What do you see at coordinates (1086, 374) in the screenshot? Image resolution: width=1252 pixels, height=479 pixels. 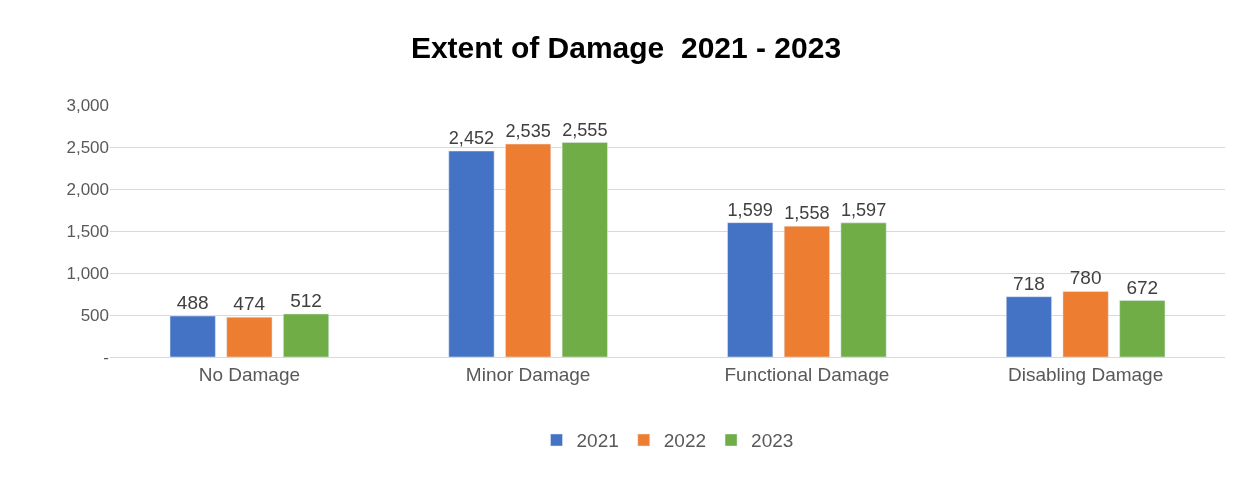 I see `x-tick-label: Disabling Damage` at bounding box center [1086, 374].